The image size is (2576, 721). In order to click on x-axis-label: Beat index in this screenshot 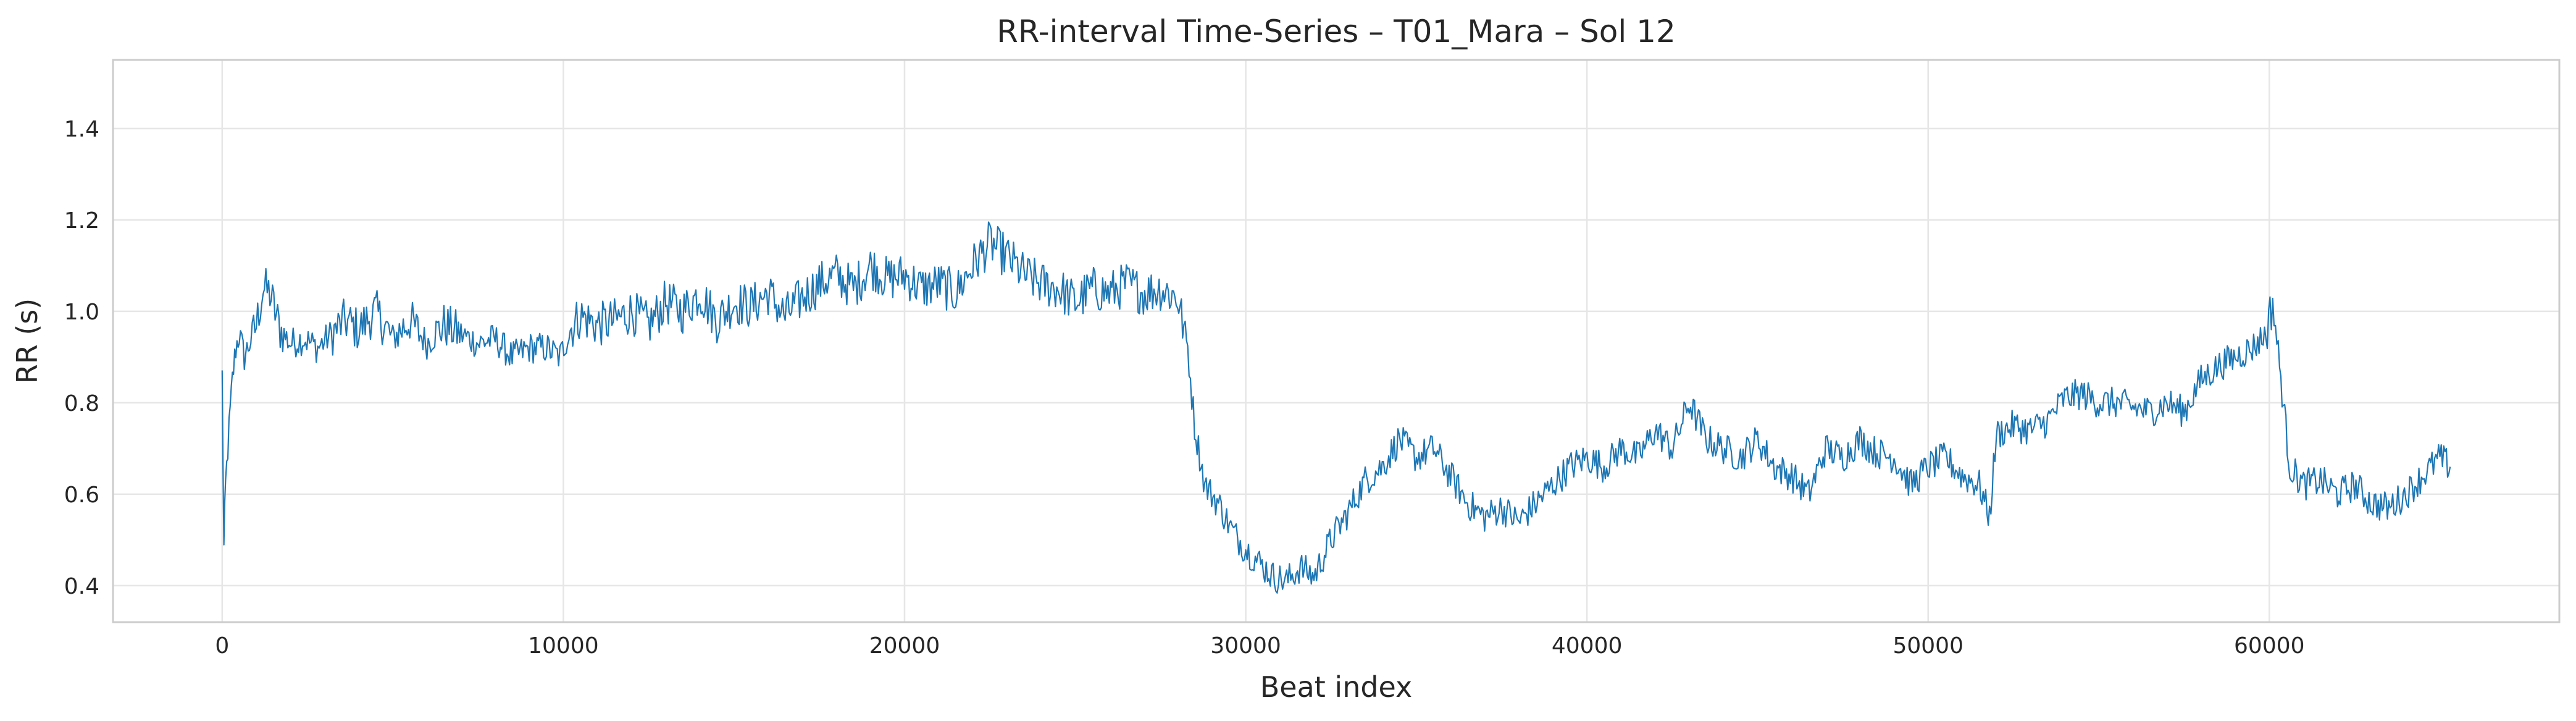, I will do `click(1337, 687)`.